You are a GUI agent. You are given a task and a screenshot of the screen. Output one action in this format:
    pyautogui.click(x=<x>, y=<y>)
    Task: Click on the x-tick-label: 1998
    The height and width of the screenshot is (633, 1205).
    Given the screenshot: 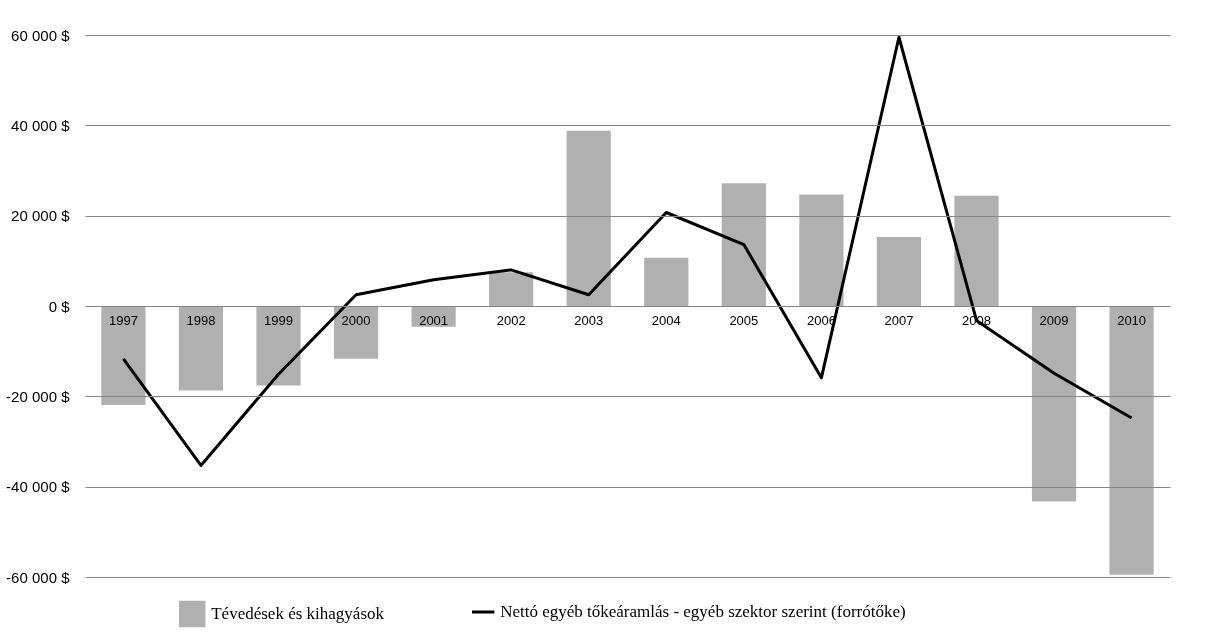 What is the action you would take?
    pyautogui.click(x=201, y=320)
    